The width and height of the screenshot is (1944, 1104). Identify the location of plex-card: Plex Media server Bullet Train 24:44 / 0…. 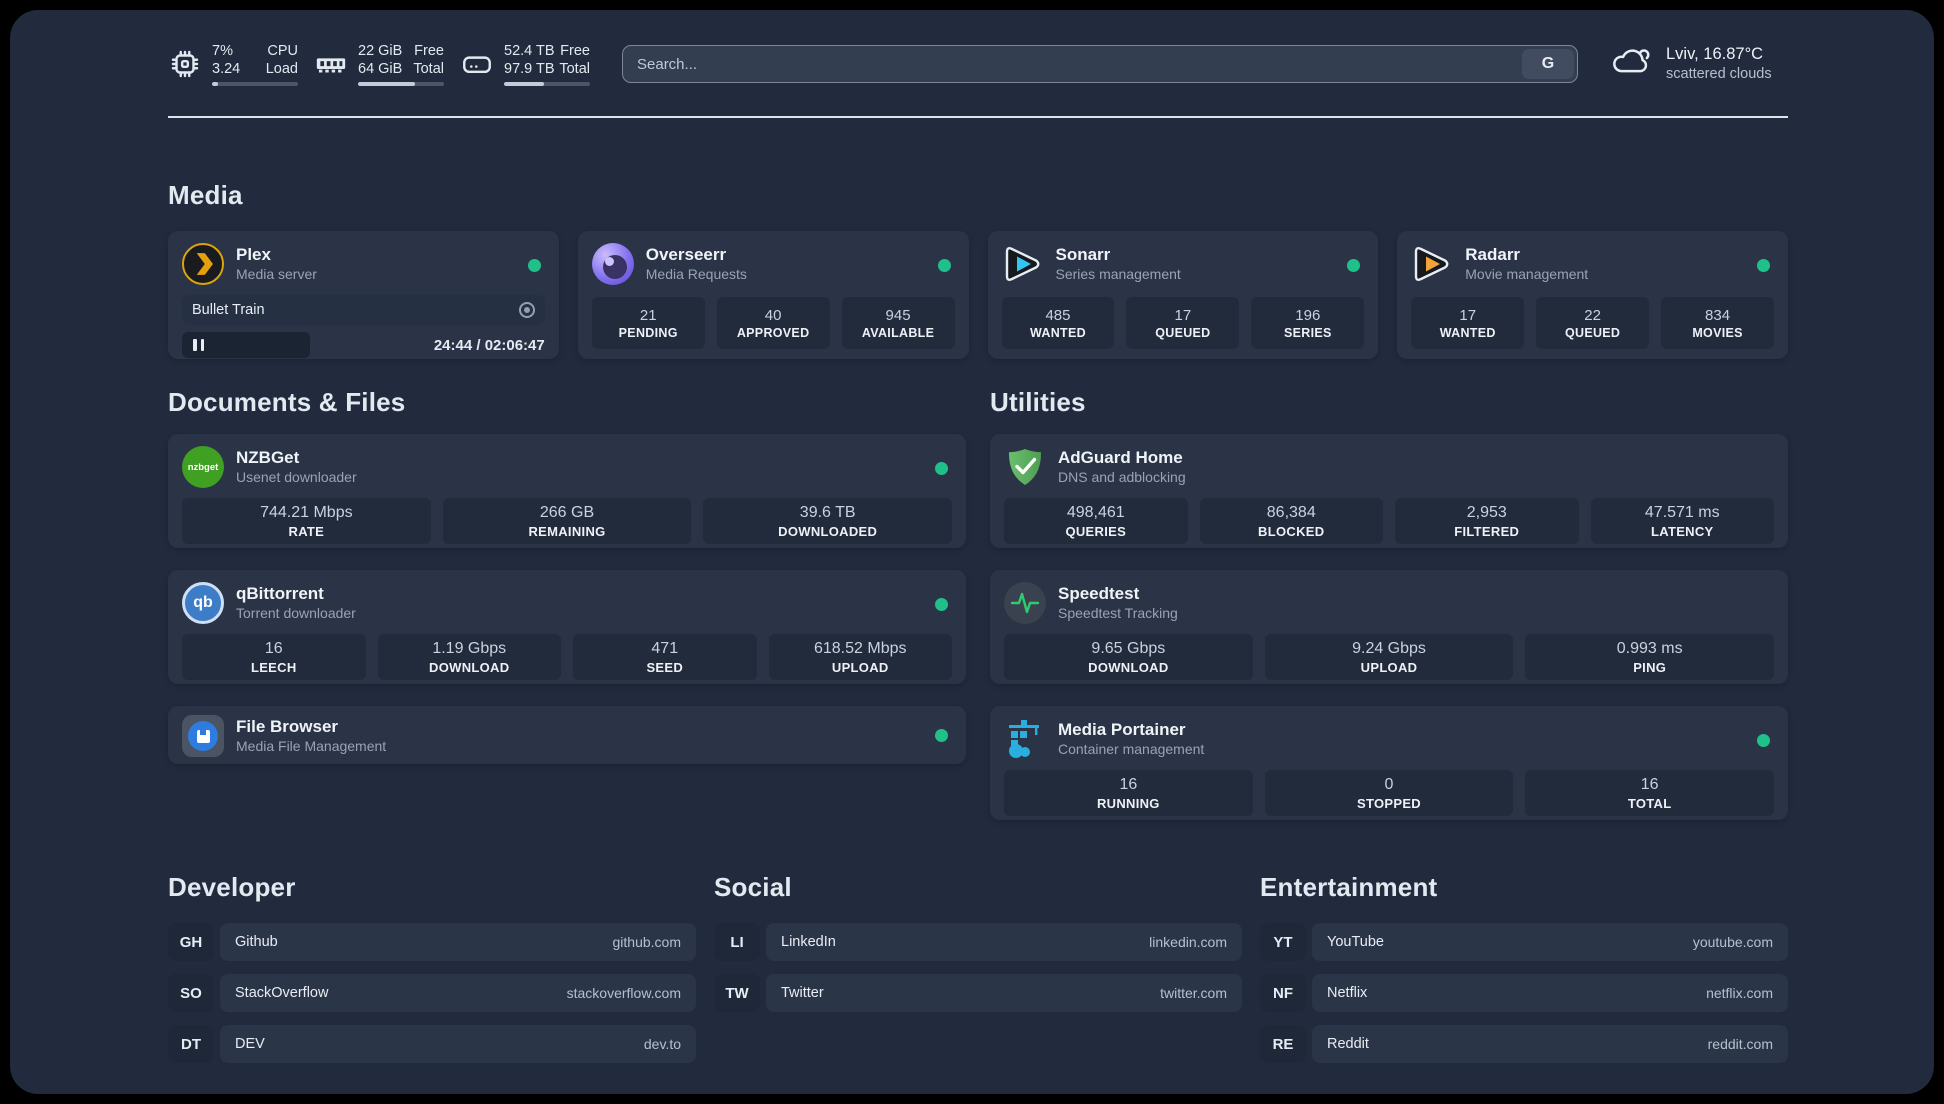
(363, 295).